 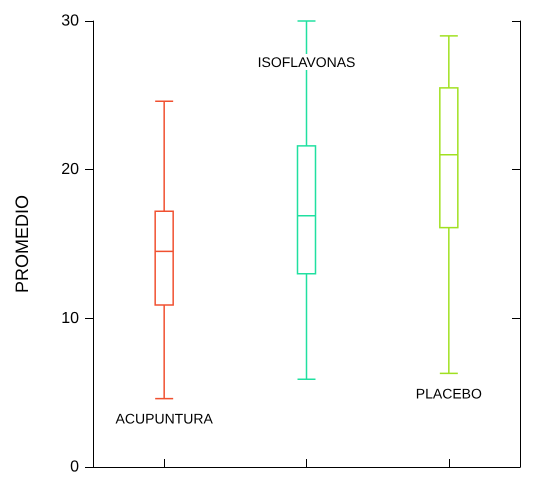 I want to click on y-tick-label: 0, so click(x=75, y=467).